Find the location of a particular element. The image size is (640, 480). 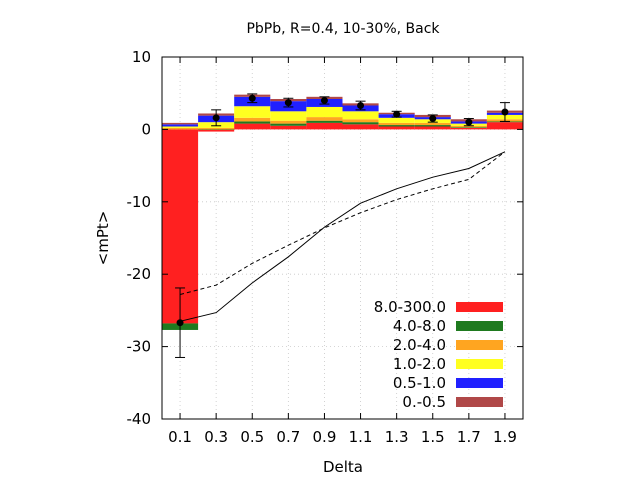

x-tick-label: 1.3 is located at coordinates (397, 437).